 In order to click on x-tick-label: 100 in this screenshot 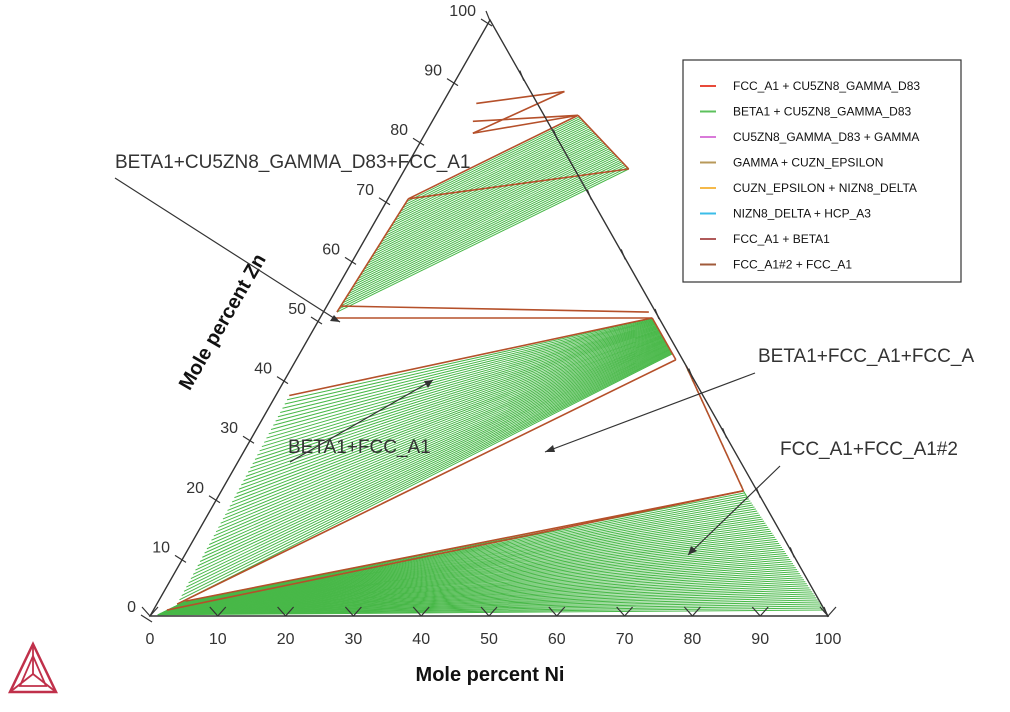, I will do `click(828, 639)`.